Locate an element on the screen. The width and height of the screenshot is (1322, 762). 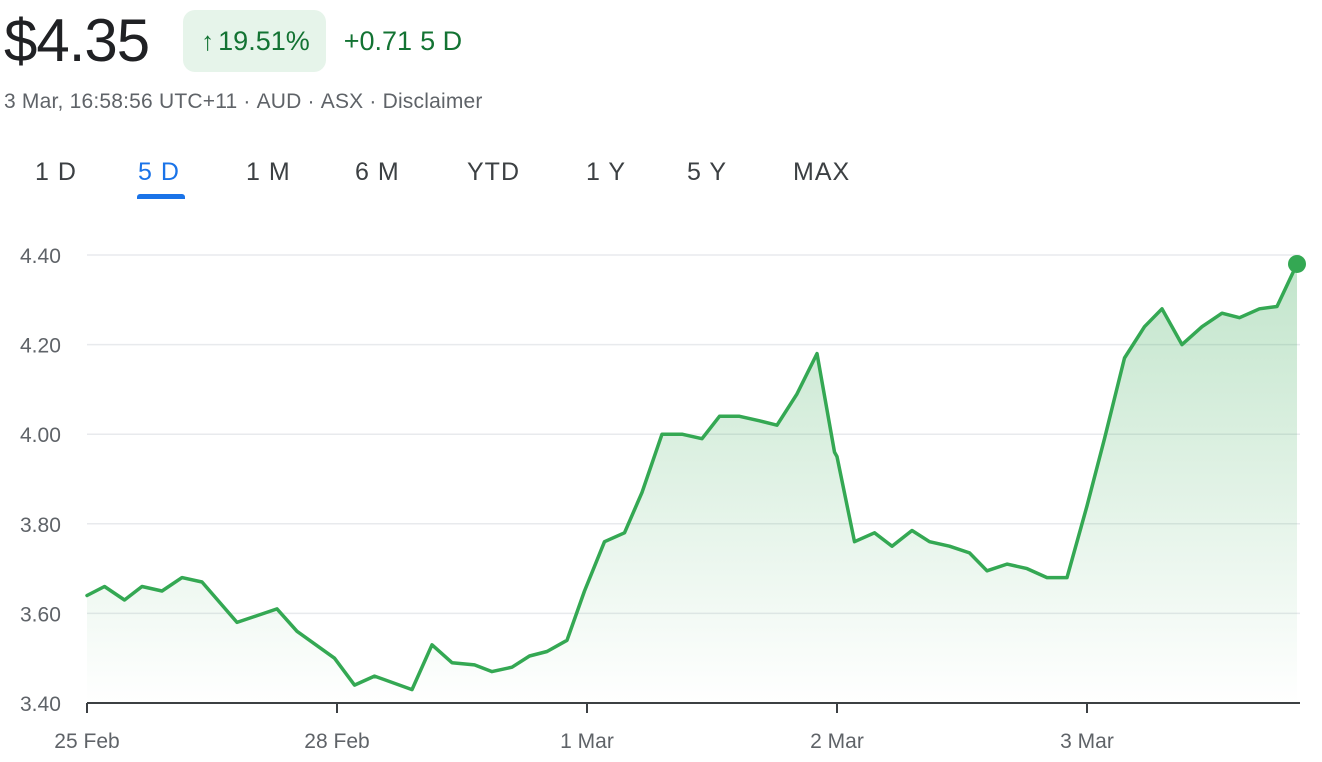
x-tick-label: 28 Feb is located at coordinates (336, 741).